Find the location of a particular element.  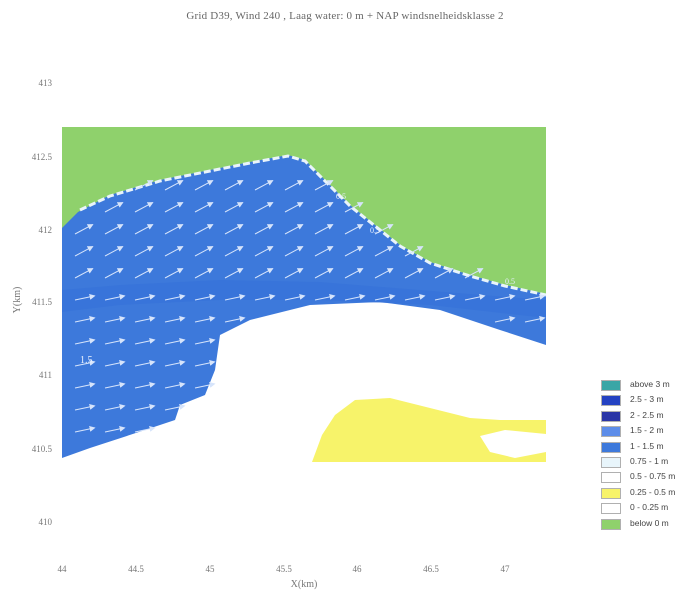

x-tick: 44.5 is located at coordinates (136, 569).